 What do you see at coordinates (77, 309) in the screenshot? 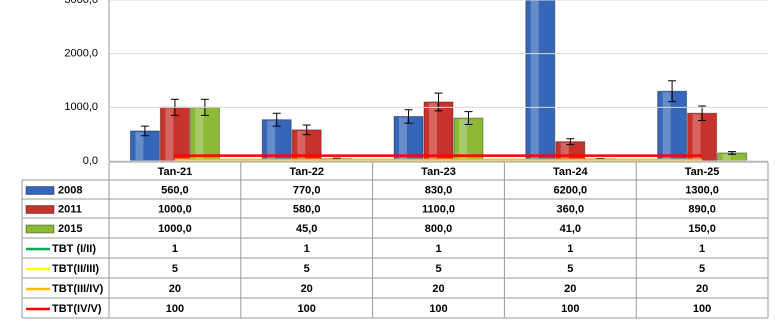
I see `legend-label: TBT(IV/V)` at bounding box center [77, 309].